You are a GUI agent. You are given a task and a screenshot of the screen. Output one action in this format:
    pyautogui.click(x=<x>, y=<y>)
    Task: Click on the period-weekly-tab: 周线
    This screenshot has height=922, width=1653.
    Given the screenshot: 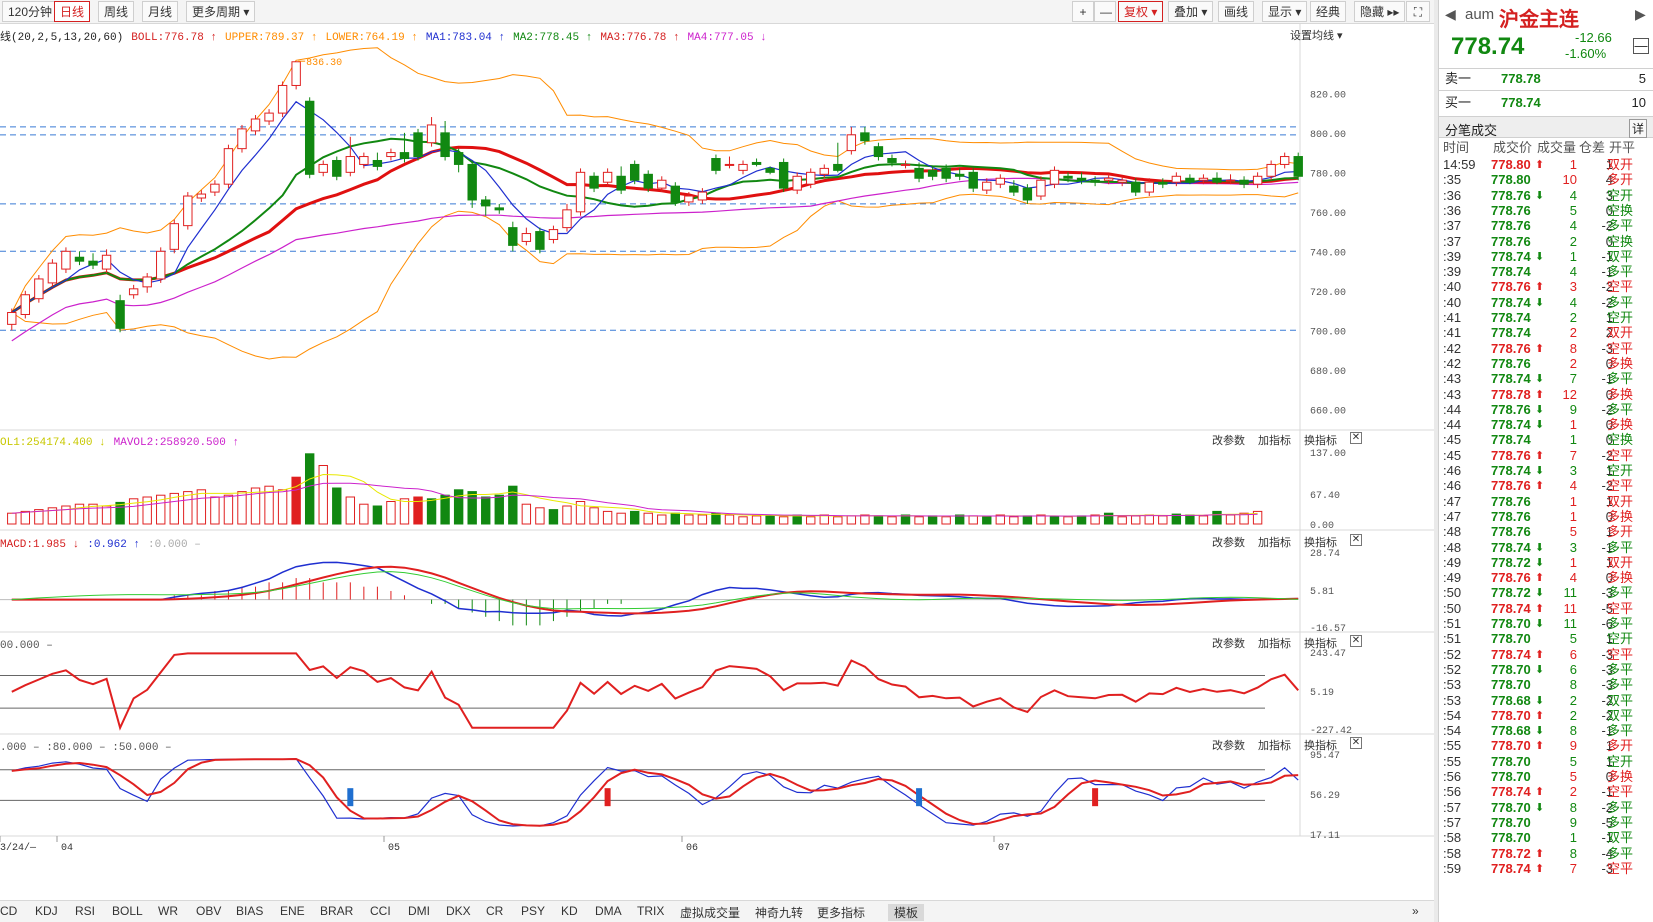 What is the action you would take?
    pyautogui.click(x=116, y=11)
    